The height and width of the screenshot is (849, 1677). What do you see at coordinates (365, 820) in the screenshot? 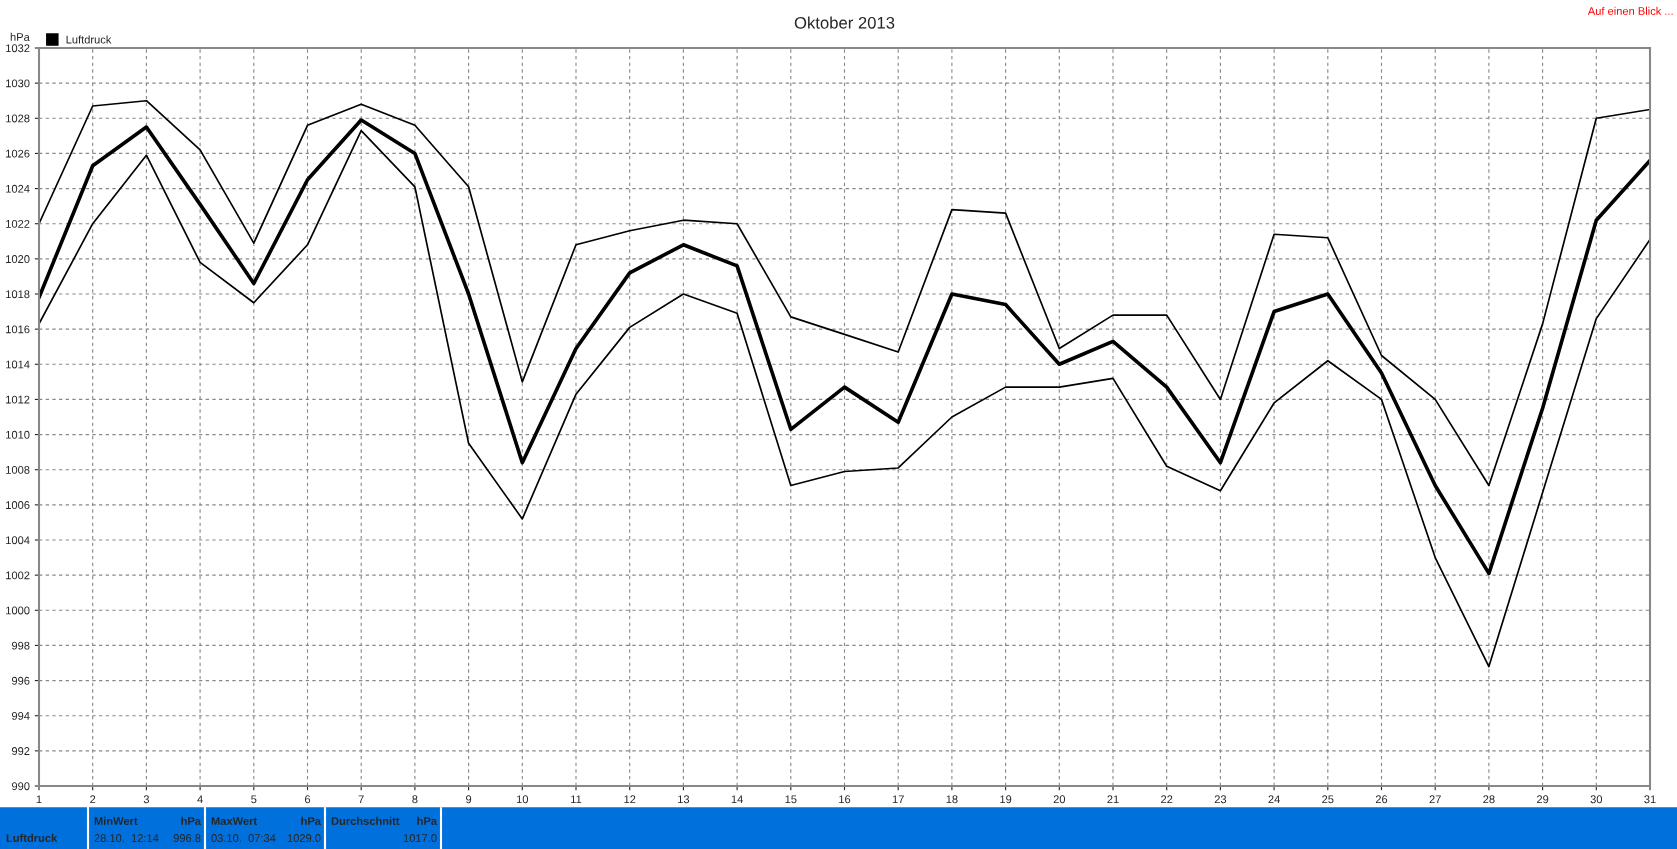
I see `text: Durchschnitt` at bounding box center [365, 820].